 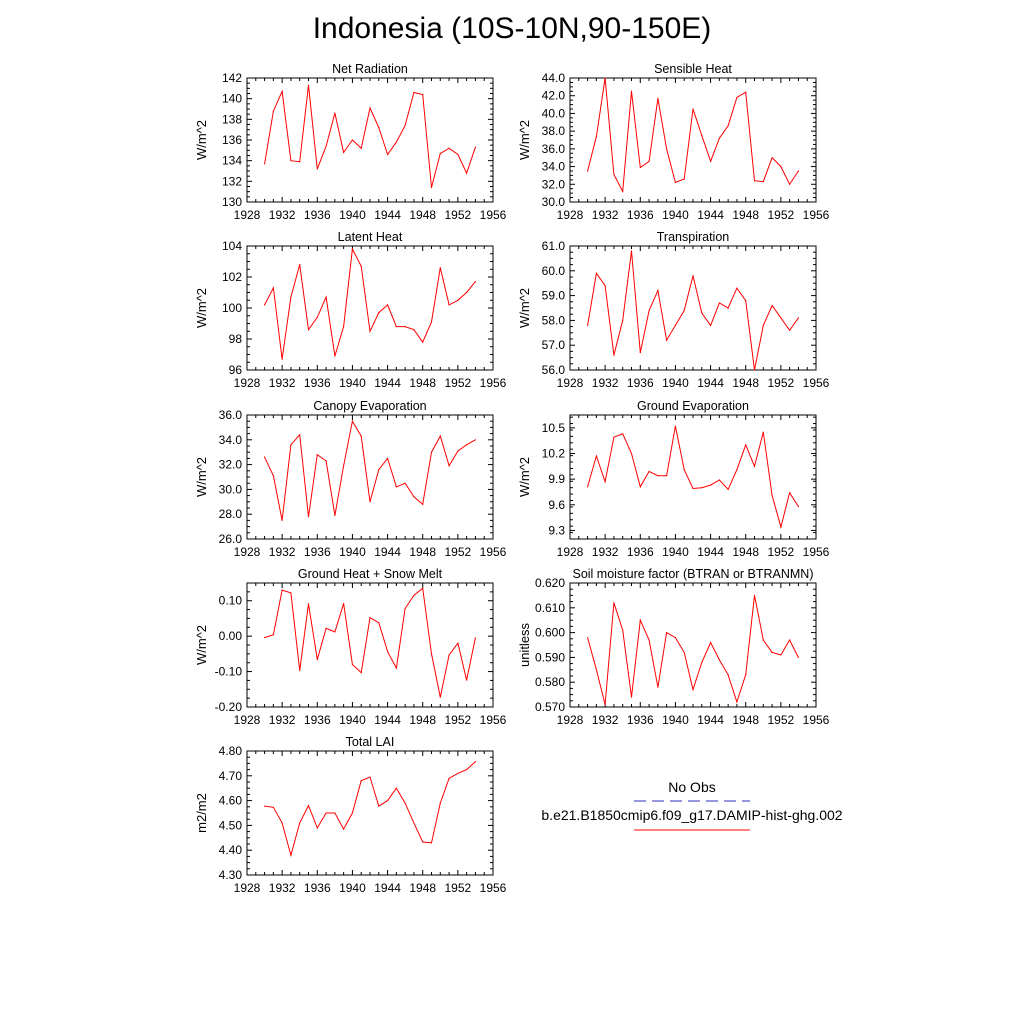 What do you see at coordinates (387, 215) in the screenshot?
I see `x-tick-label: 1944` at bounding box center [387, 215].